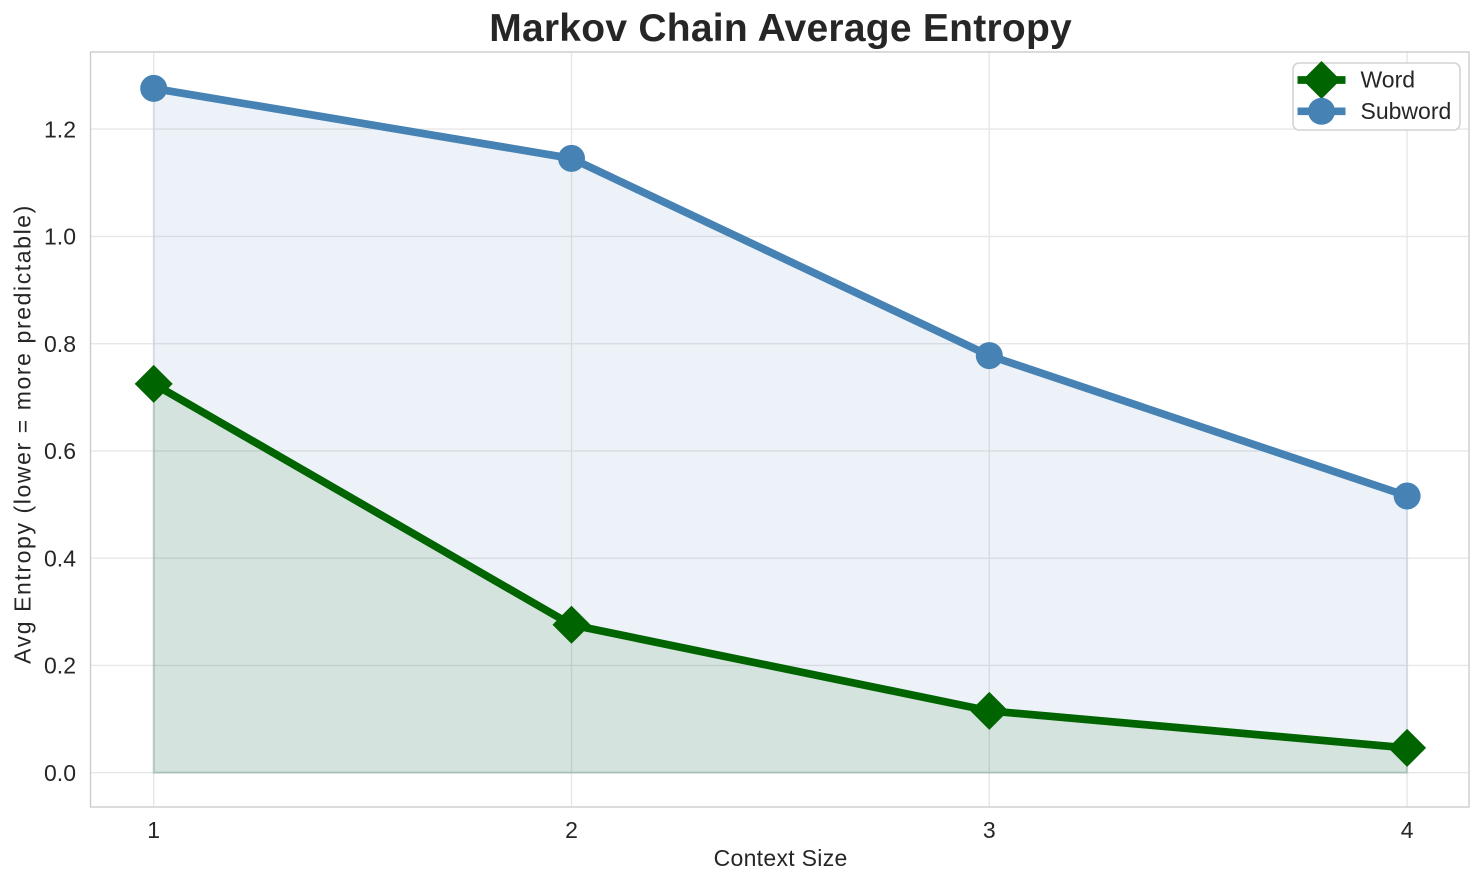 The image size is (1484, 885). What do you see at coordinates (60, 129) in the screenshot?
I see `svg-text: 1.2` at bounding box center [60, 129].